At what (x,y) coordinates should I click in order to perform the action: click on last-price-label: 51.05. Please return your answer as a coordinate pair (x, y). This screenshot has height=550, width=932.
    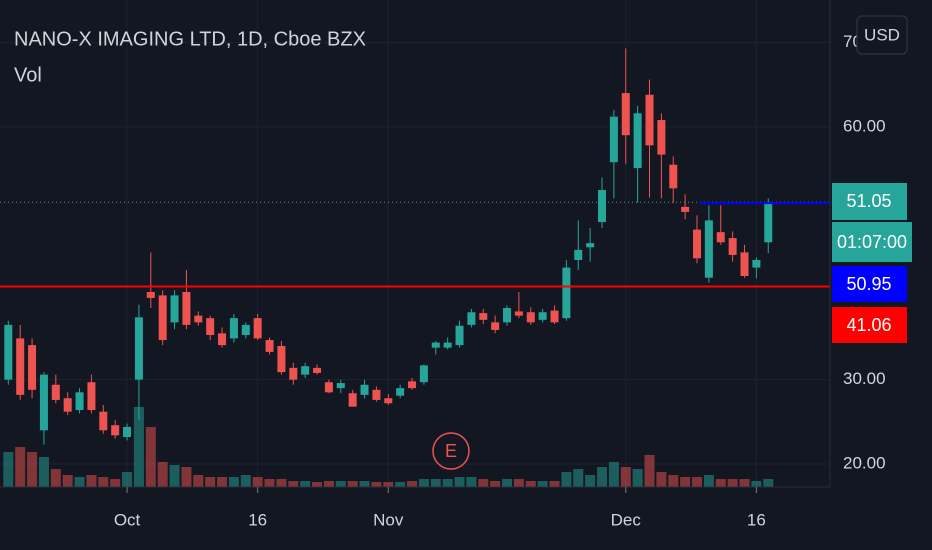
    Looking at the image, I should click on (868, 201).